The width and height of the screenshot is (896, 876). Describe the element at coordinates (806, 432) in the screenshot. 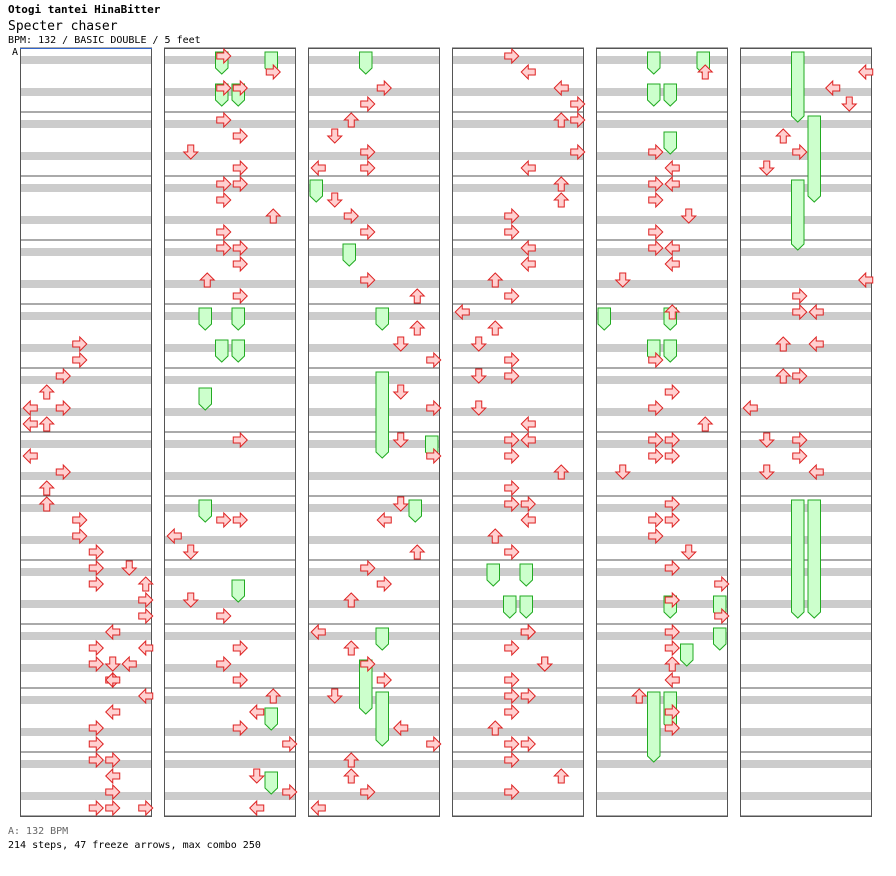

I see `column-border` at that location.